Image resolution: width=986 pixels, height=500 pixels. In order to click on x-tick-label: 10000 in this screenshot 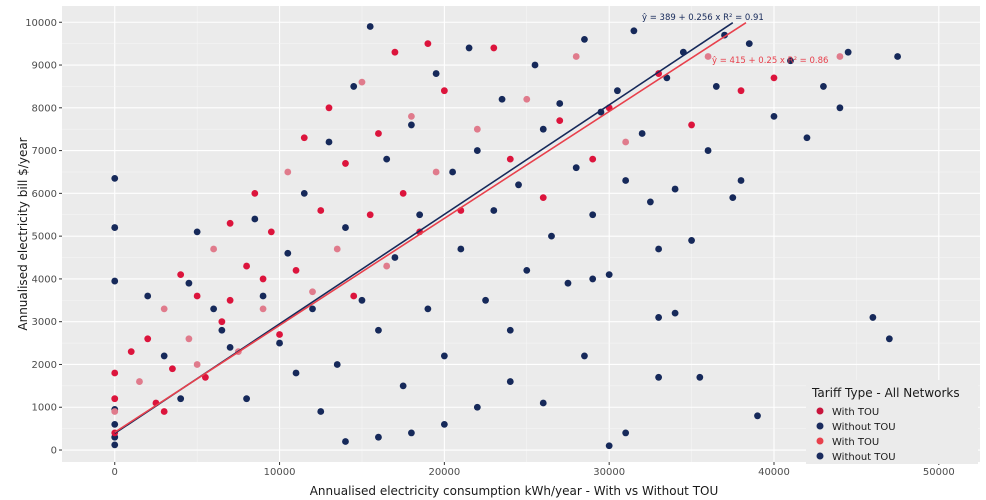, I will do `click(280, 472)`.